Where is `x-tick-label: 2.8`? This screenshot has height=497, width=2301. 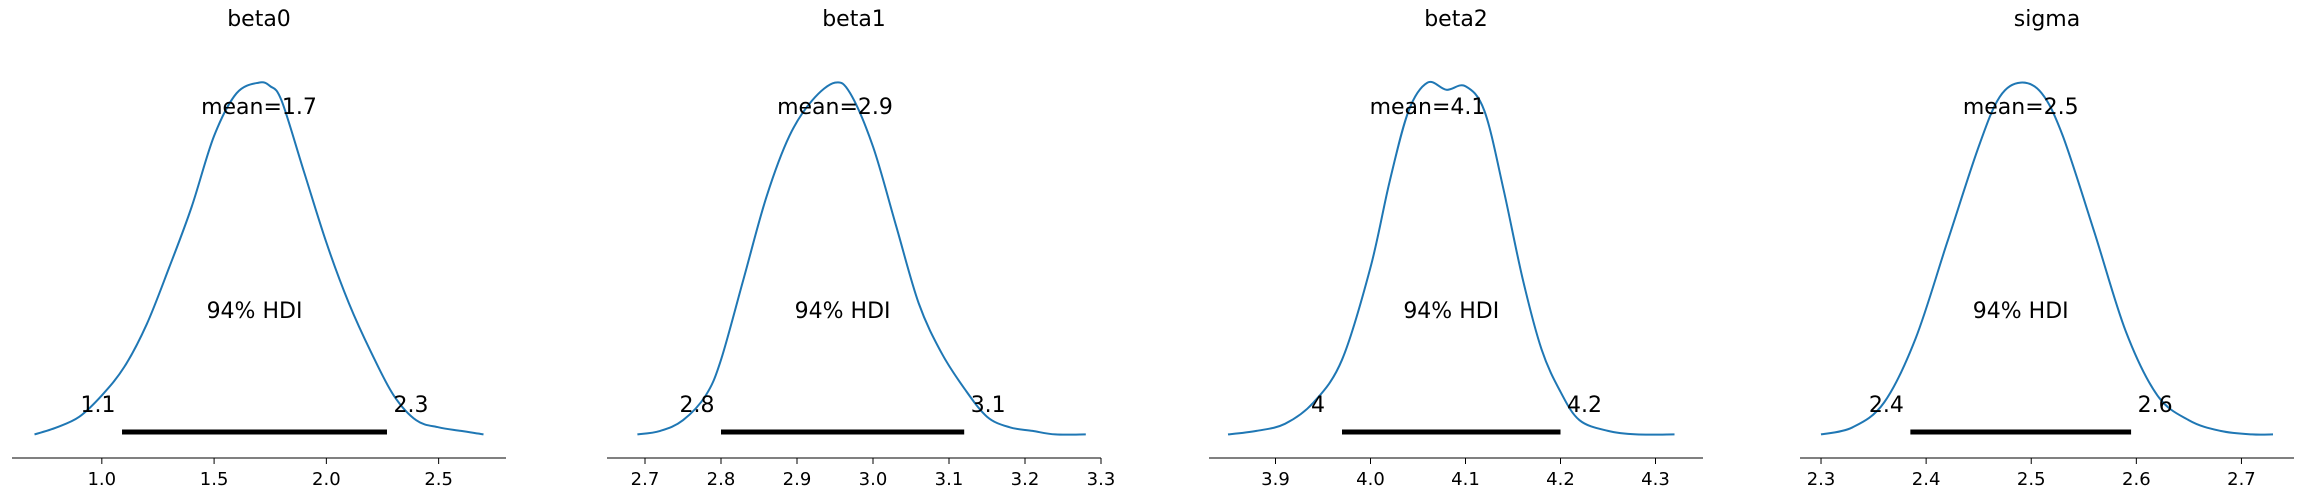 x-tick-label: 2.8 is located at coordinates (721, 479).